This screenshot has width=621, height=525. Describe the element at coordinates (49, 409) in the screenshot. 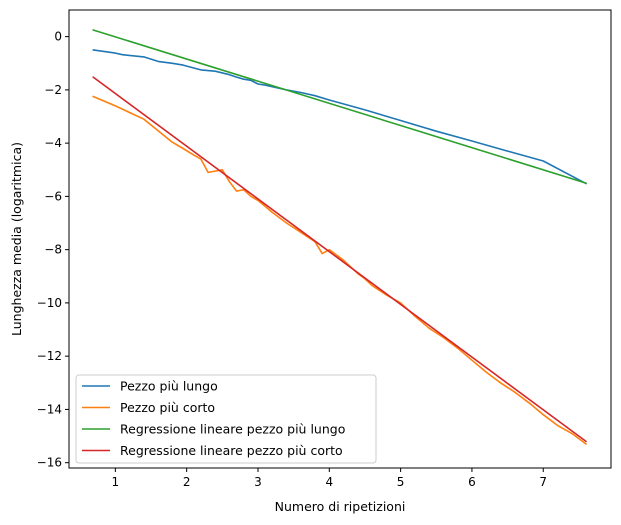

I see `y-tick-label: −14` at that location.